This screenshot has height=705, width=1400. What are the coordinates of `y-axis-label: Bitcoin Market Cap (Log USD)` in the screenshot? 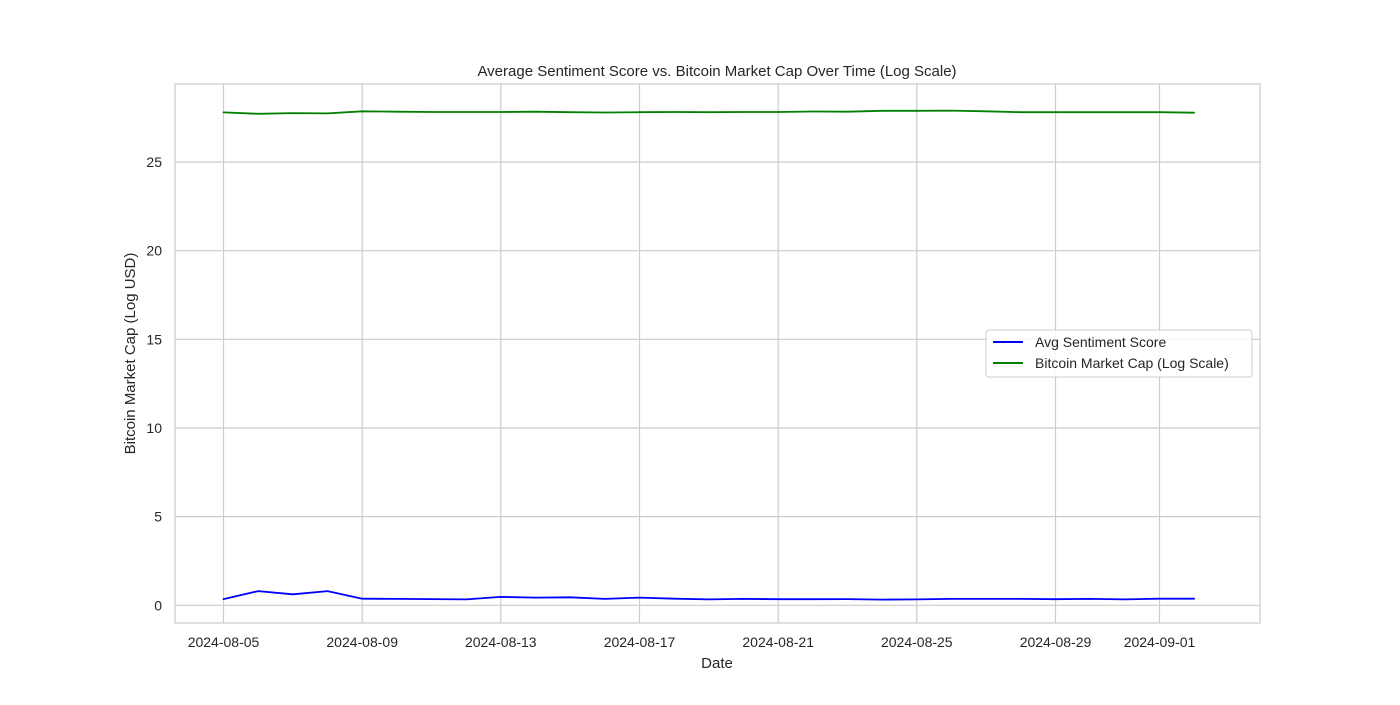 It's located at (130, 354).